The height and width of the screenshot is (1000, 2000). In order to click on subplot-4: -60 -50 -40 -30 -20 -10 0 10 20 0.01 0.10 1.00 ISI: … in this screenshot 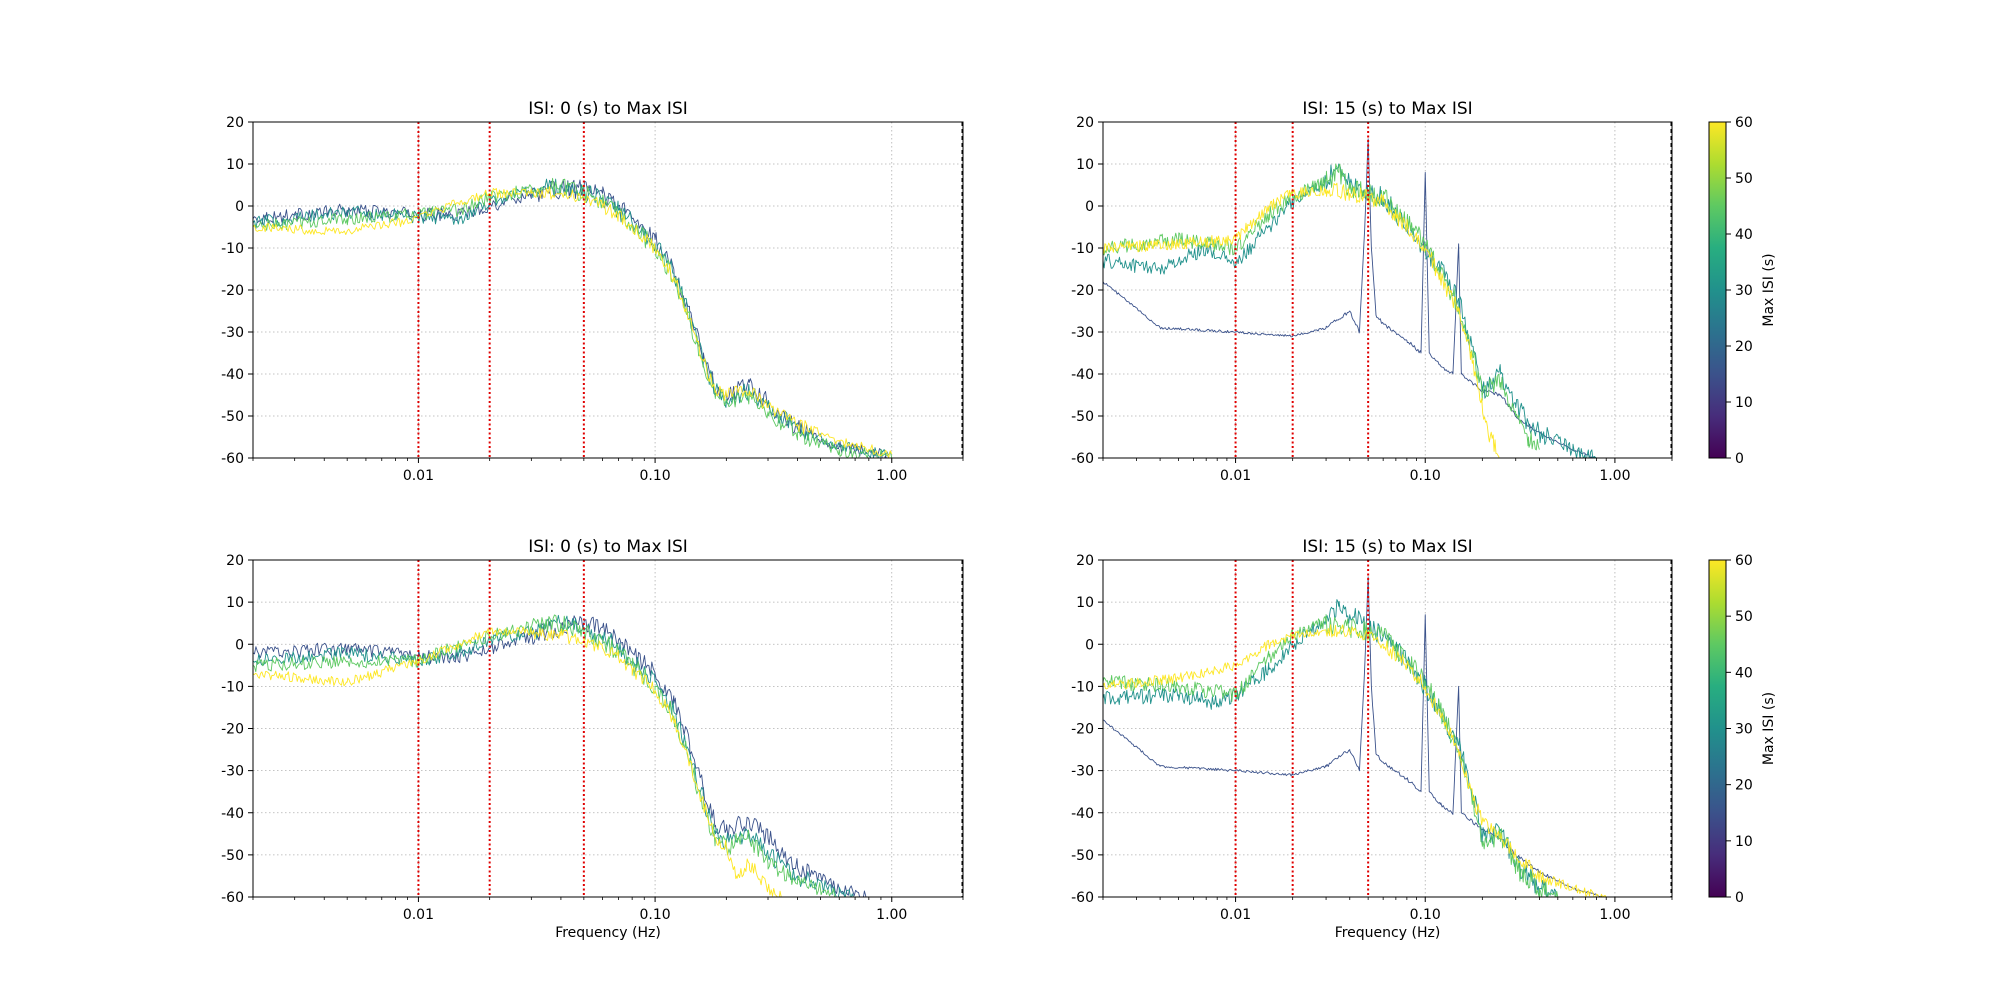, I will do `click(1424, 739)`.